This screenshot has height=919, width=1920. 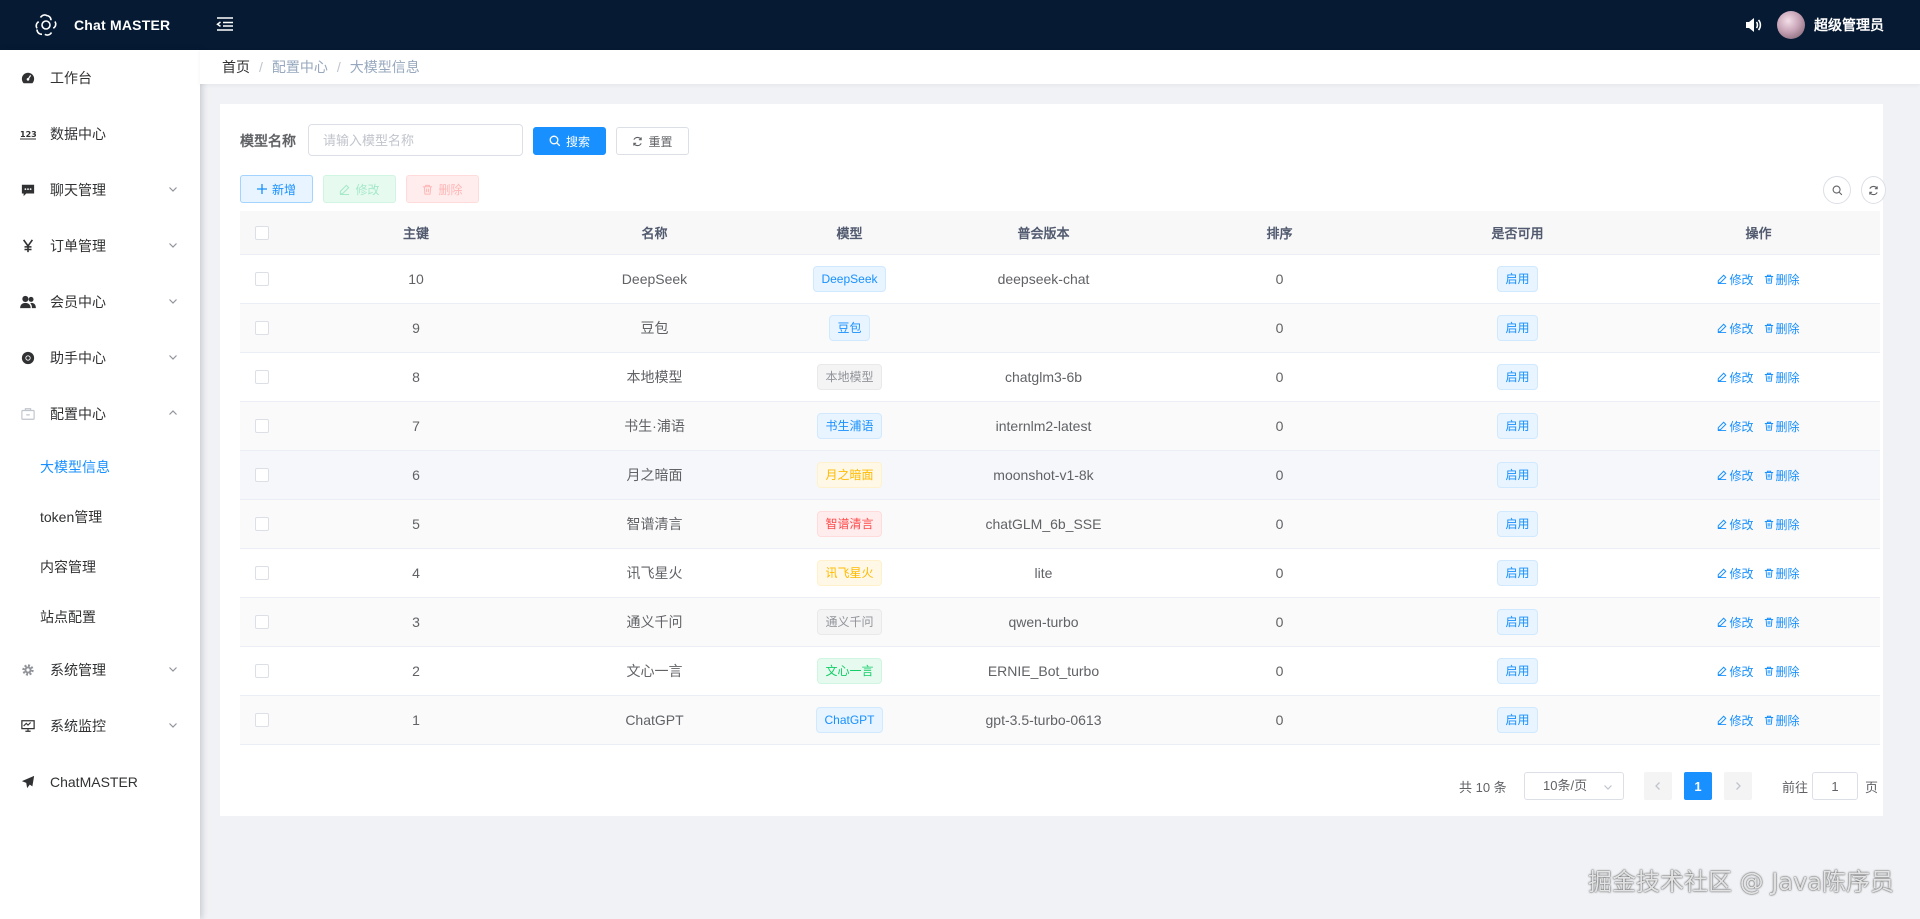 What do you see at coordinates (78, 190) in the screenshot?
I see `sidebar-item-label: 聊天管理` at bounding box center [78, 190].